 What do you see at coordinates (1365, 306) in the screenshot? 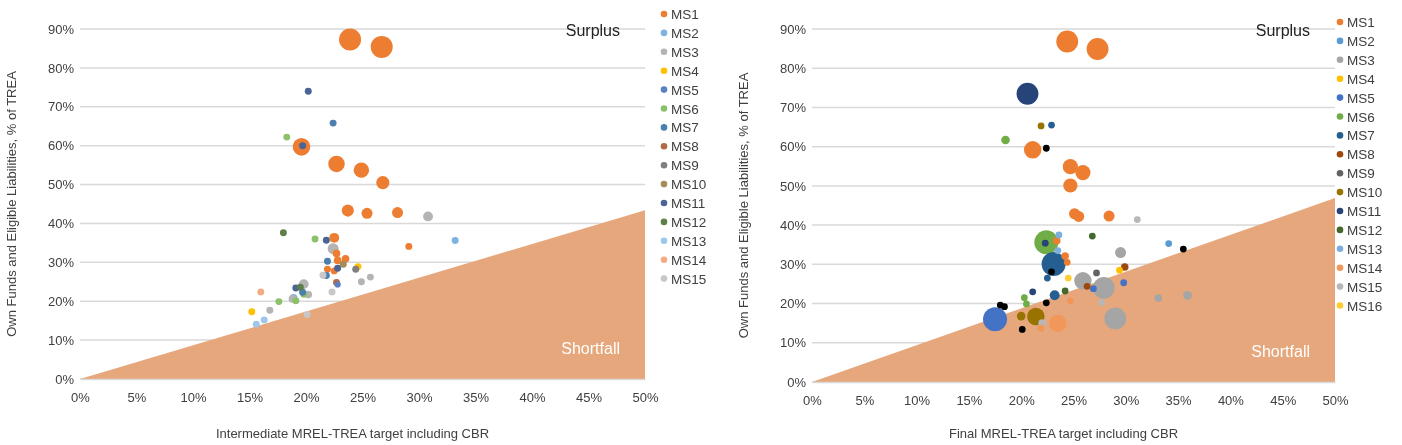
I see `legend-label: MS16` at bounding box center [1365, 306].